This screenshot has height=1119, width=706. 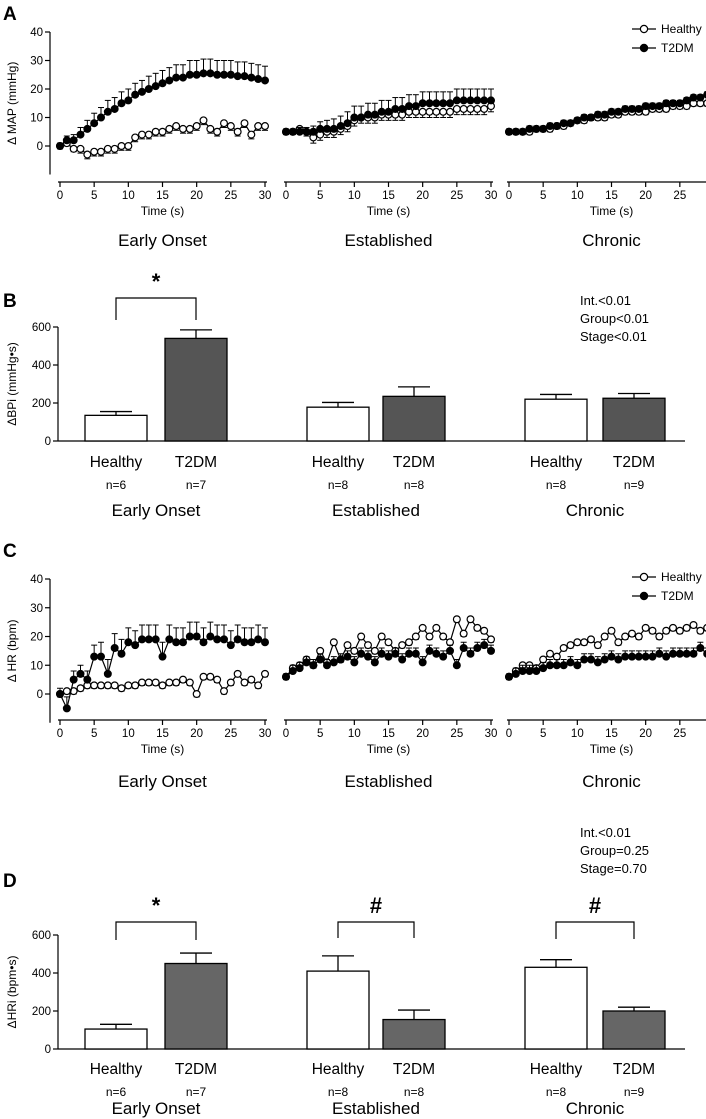 I want to click on legend-label-healthy: Healthy, so click(x=681, y=29).